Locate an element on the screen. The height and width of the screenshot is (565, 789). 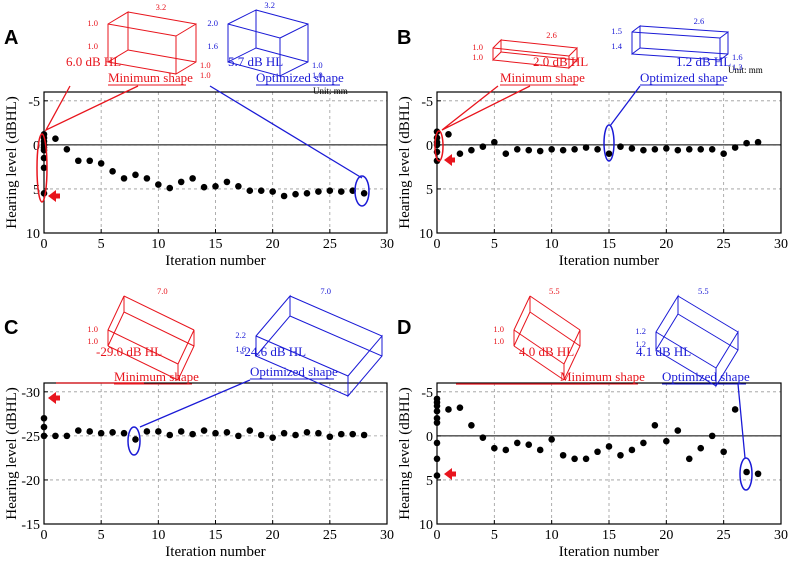
minimum-shape-diagram-dimension: 5.5 is located at coordinates (554, 291).